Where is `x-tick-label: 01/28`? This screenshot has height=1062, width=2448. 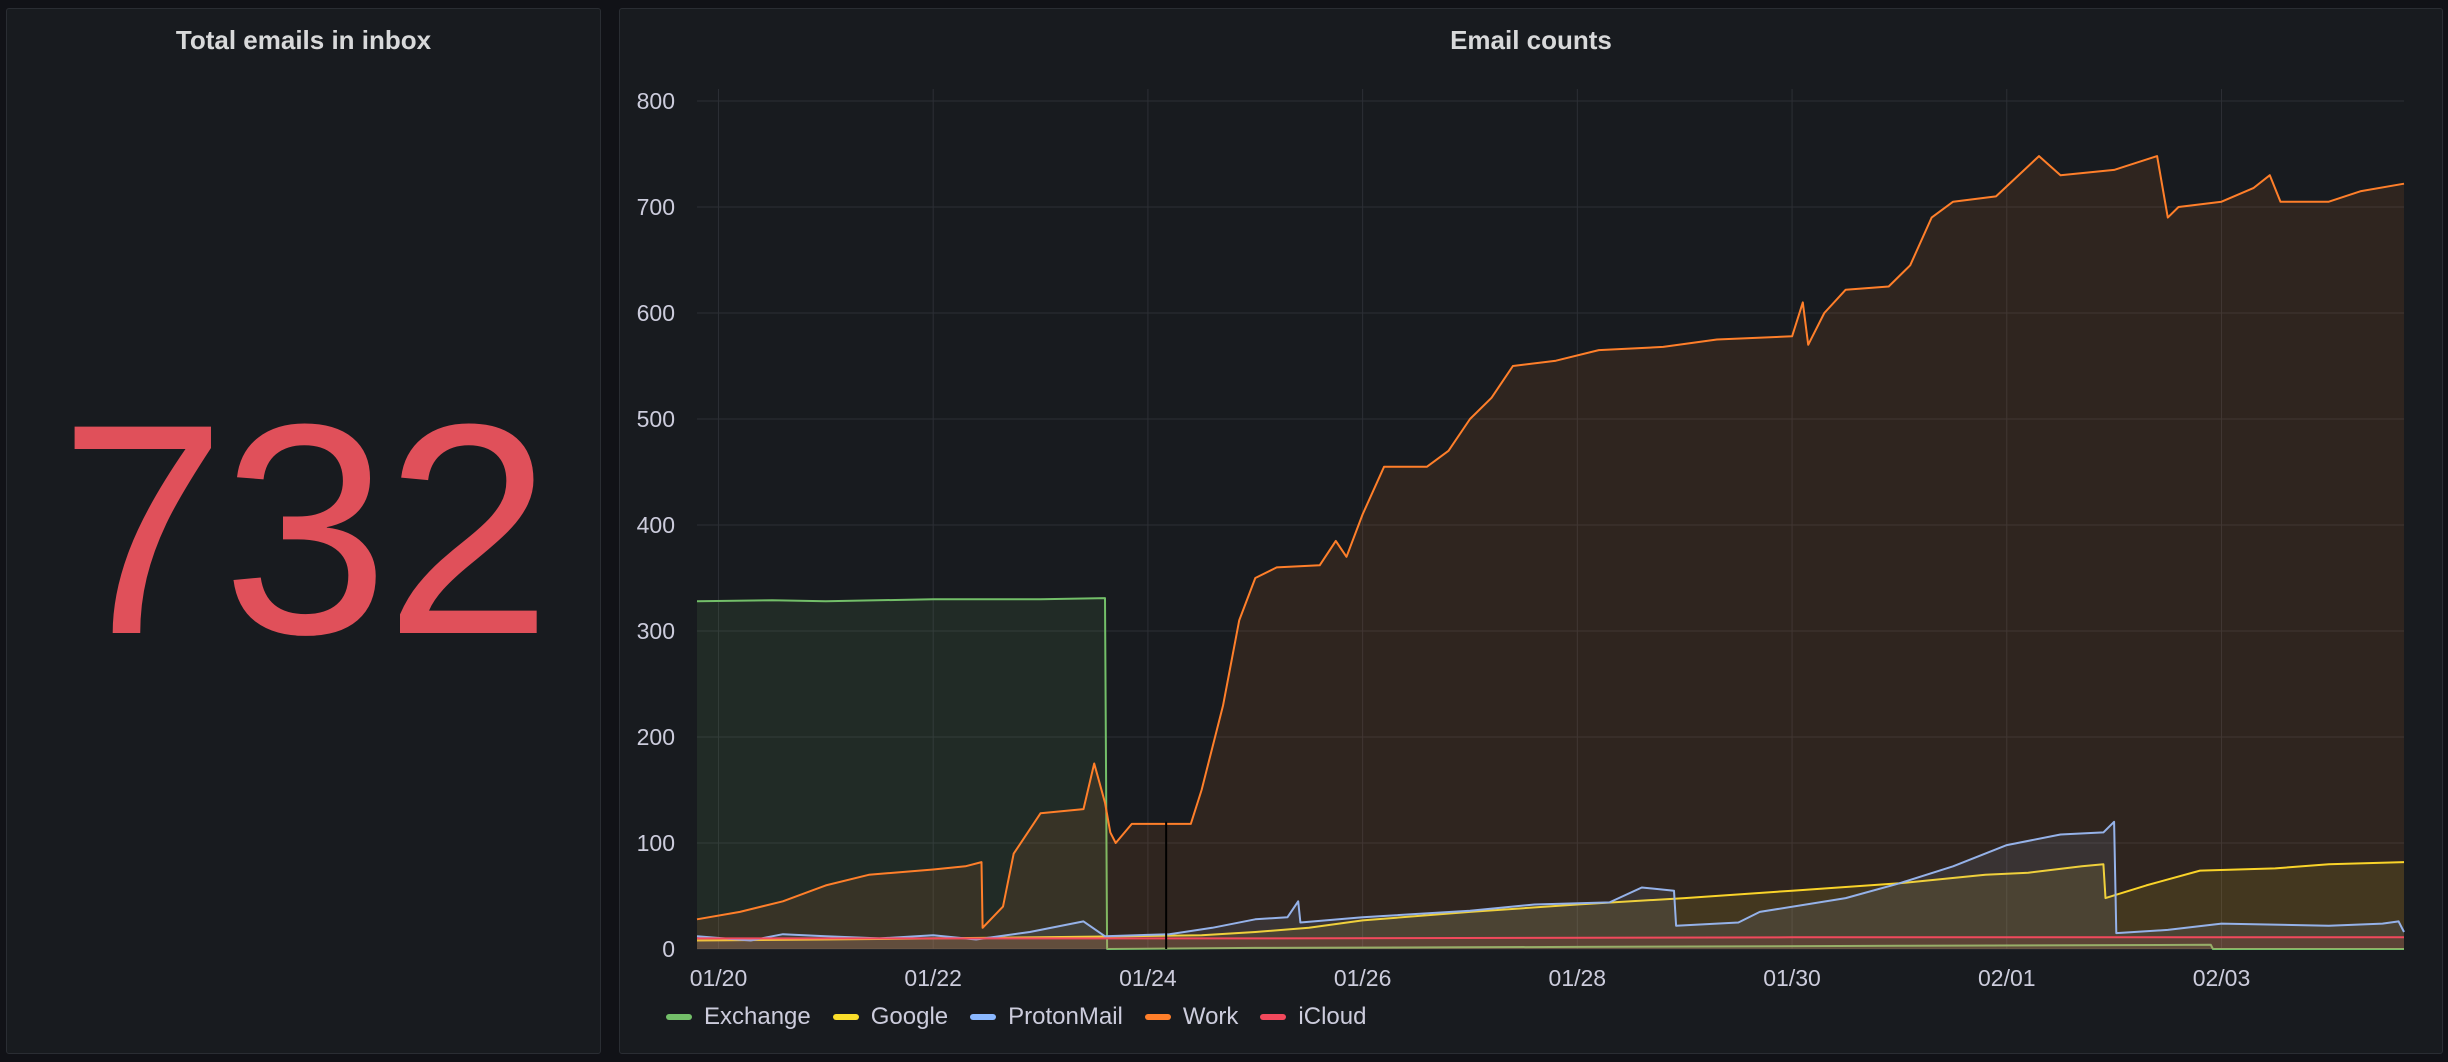
x-tick-label: 01/28 is located at coordinates (1578, 978).